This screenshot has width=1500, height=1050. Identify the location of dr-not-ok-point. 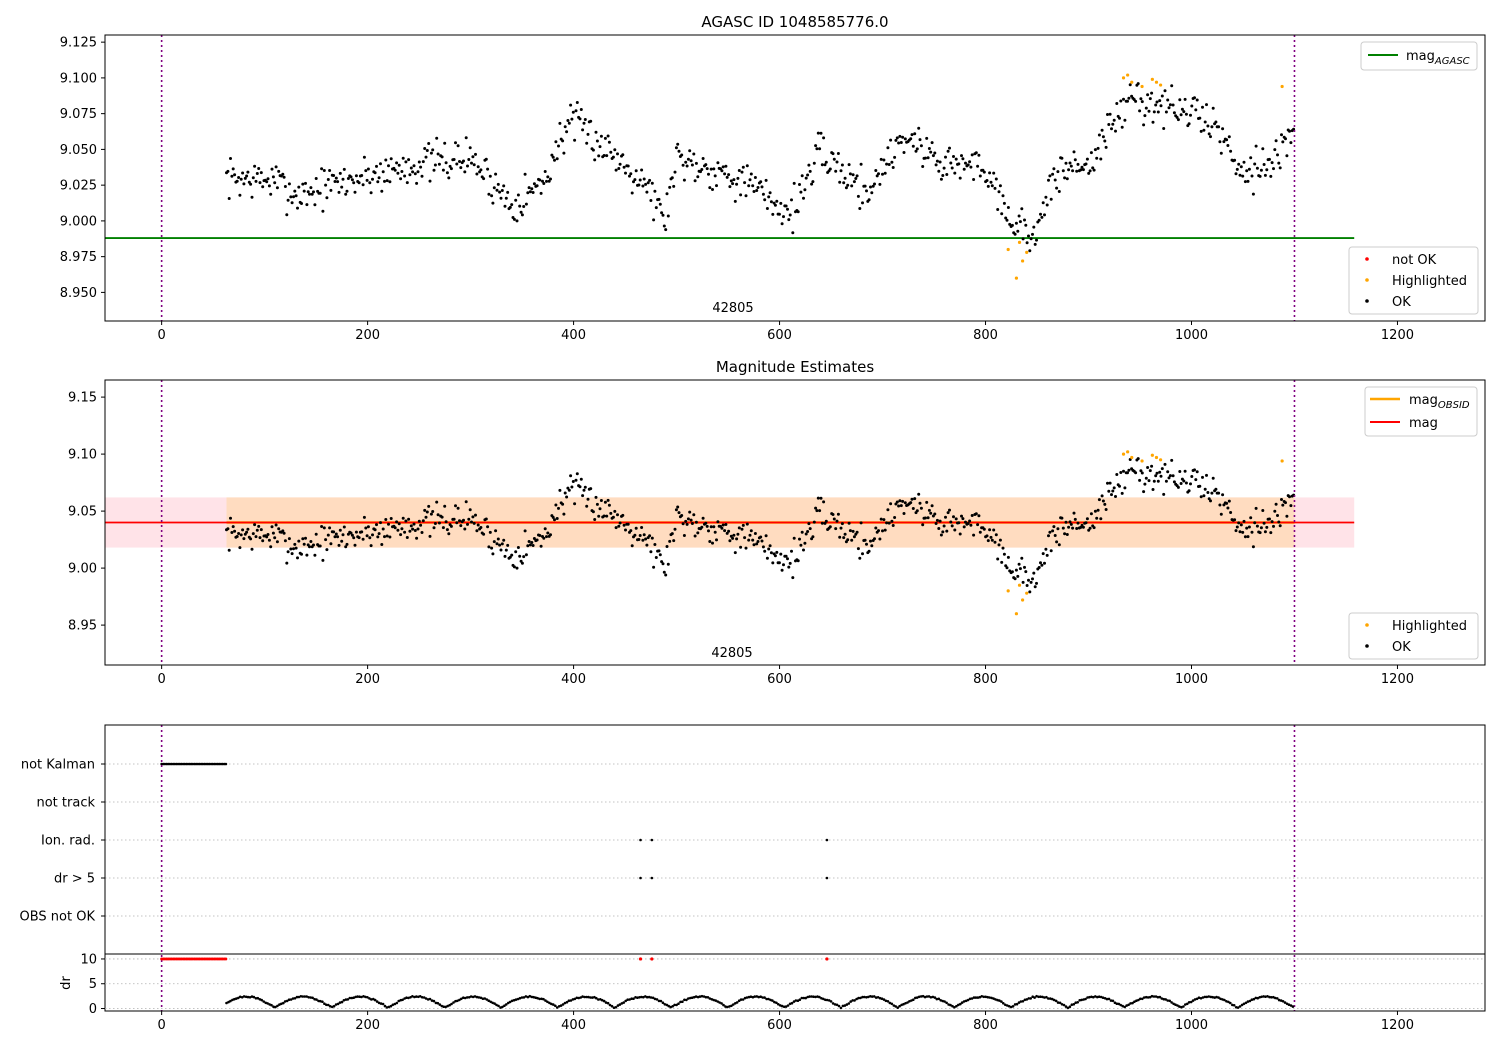
(652, 959).